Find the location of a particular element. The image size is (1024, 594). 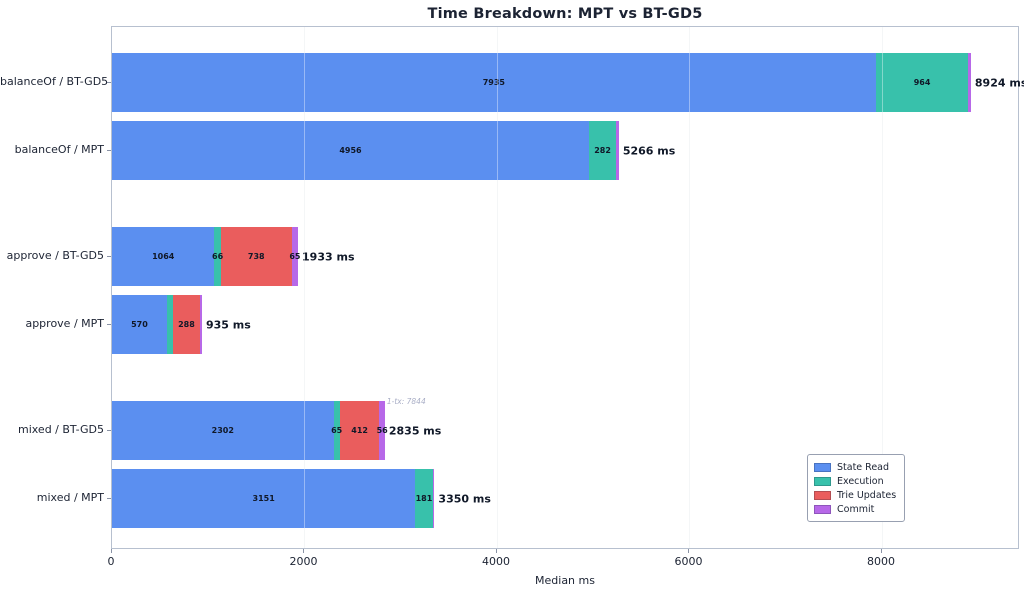

segment-state-read: 4956 is located at coordinates (350, 150).